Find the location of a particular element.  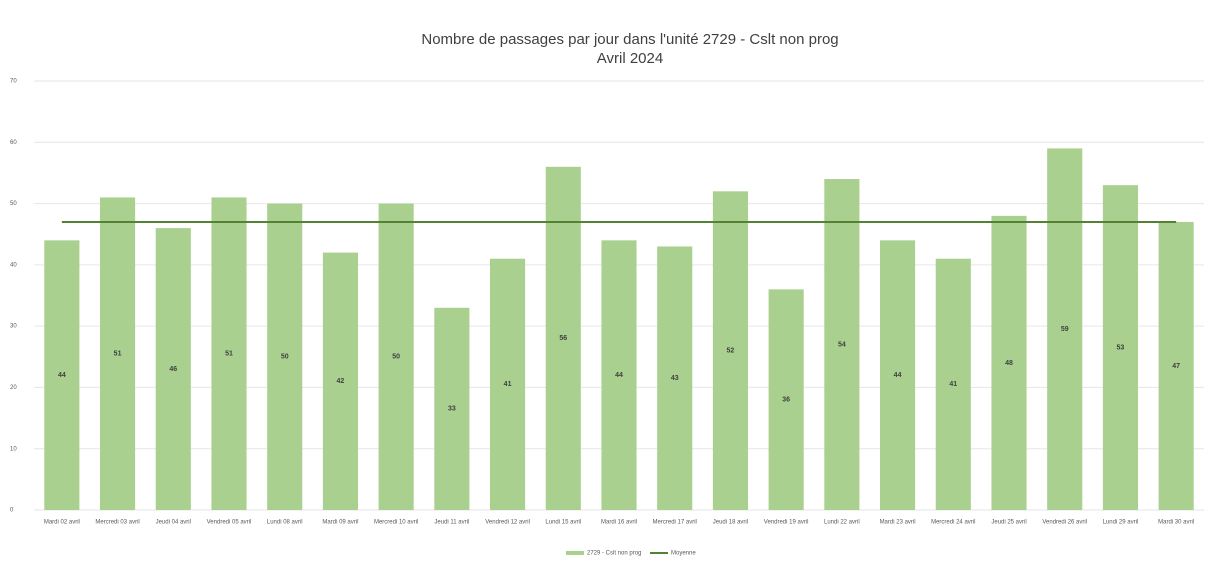

chart-subtitle: Avril 2024 is located at coordinates (630, 58).